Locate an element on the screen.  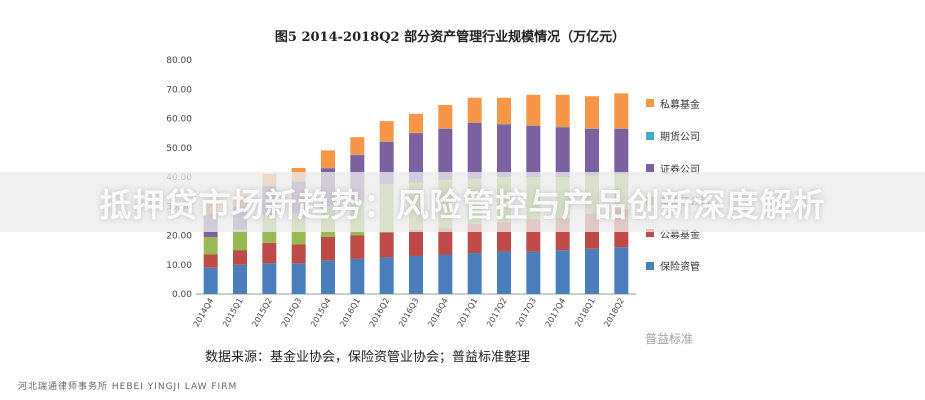
legend-item: 证券公司 is located at coordinates (673, 168).